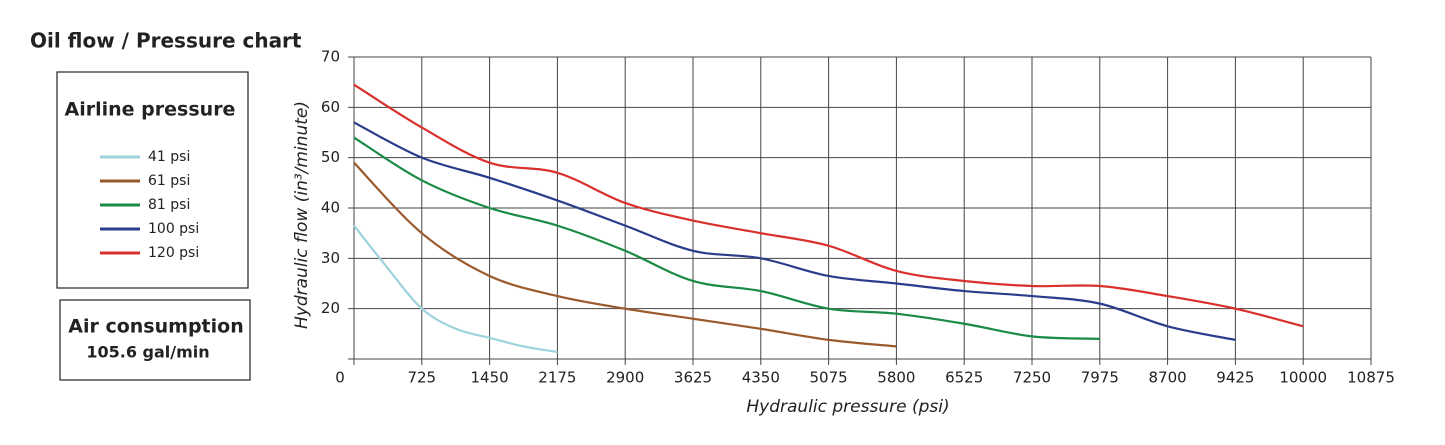 The height and width of the screenshot is (445, 1445). Describe the element at coordinates (625, 378) in the screenshot. I see `x-tick-label: 2900` at that location.